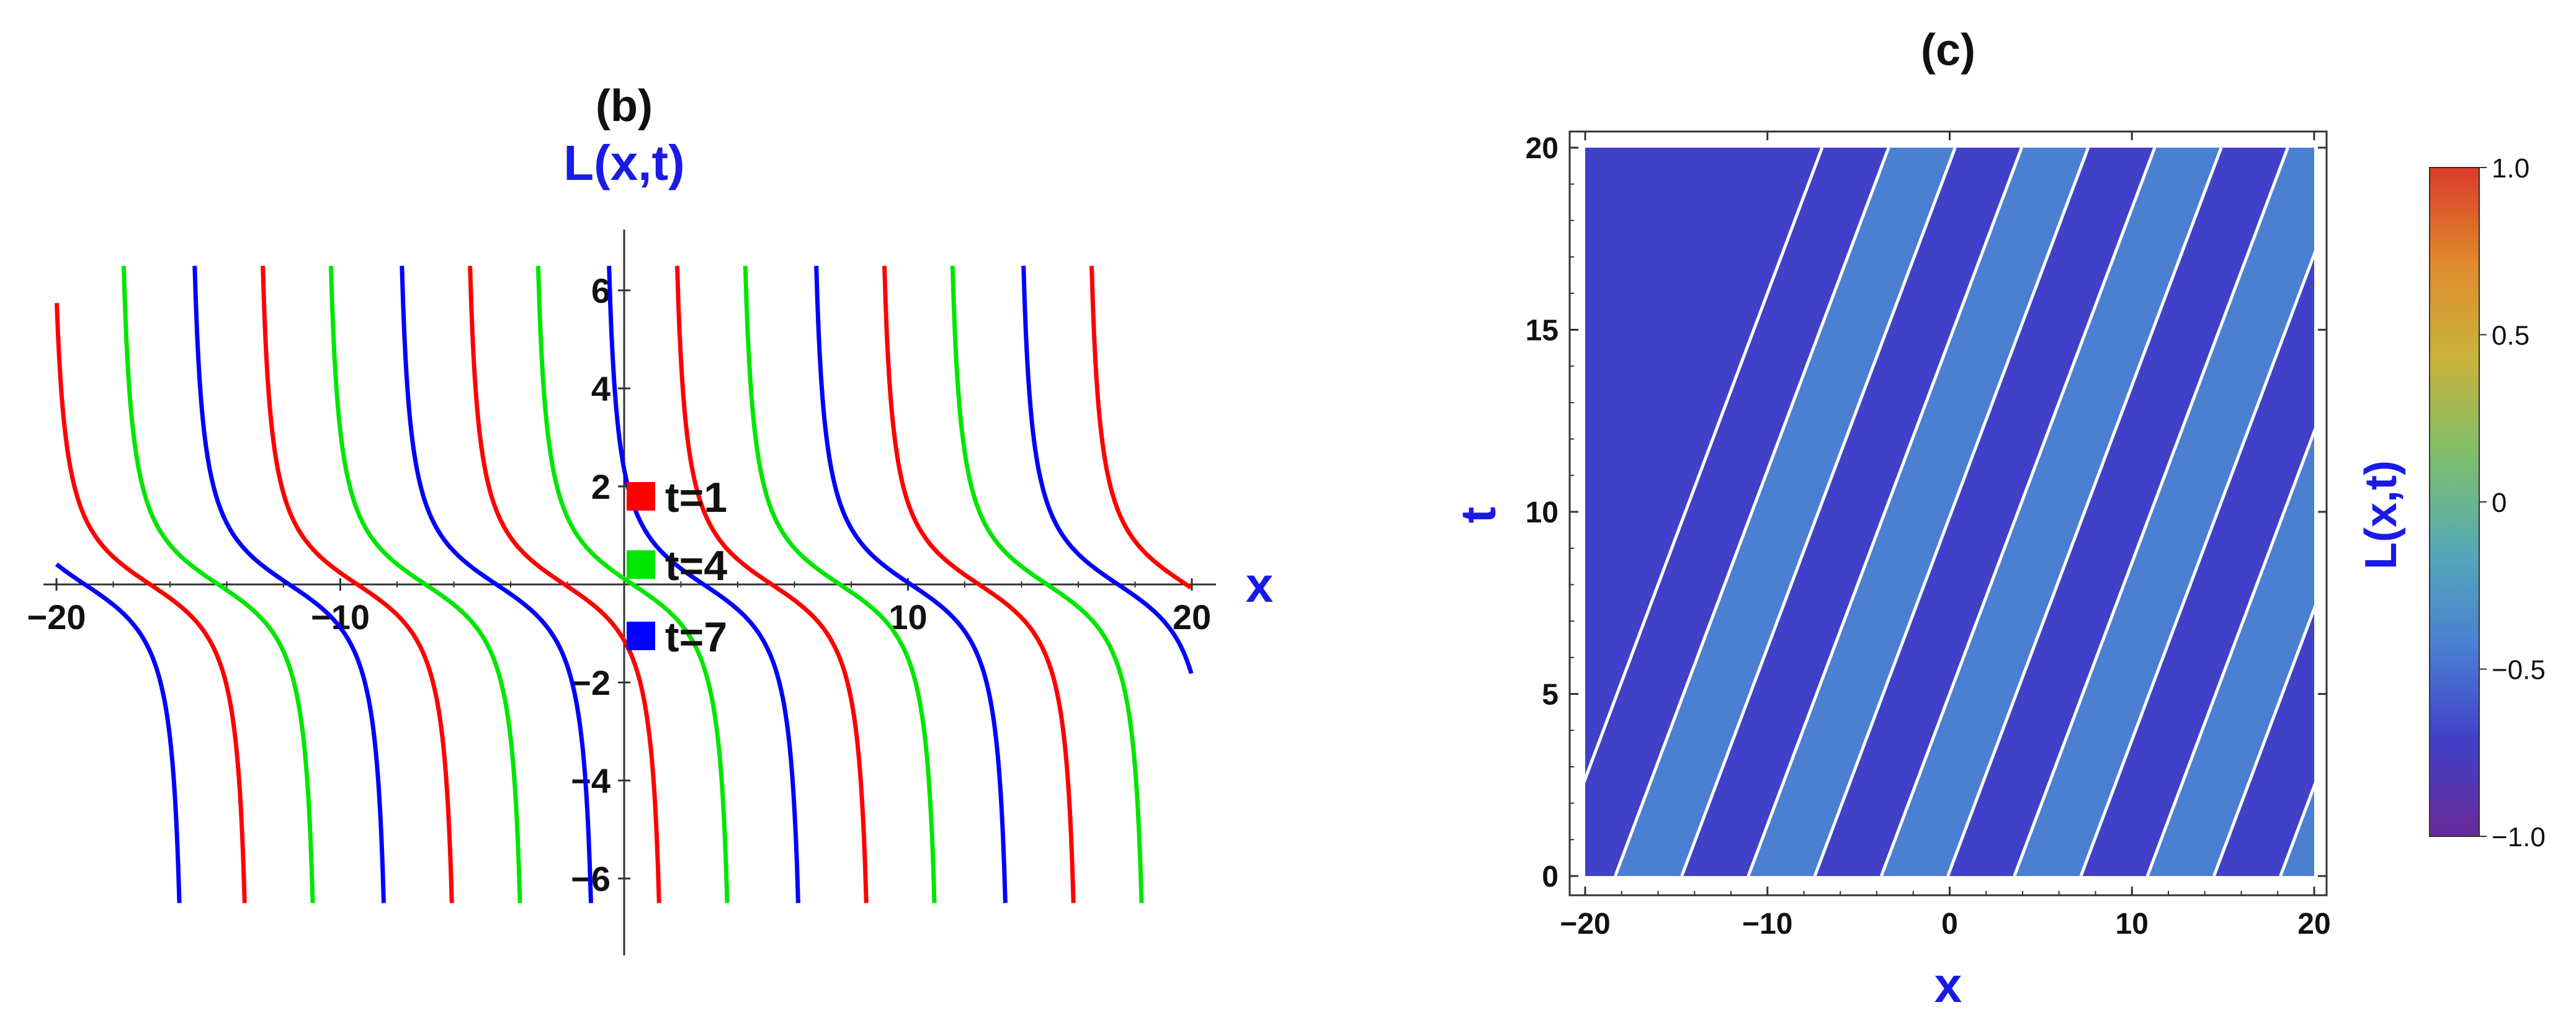 The image size is (2576, 1033). What do you see at coordinates (1949, 924) in the screenshot?
I see `chart-c-x-tick-label: 0` at bounding box center [1949, 924].